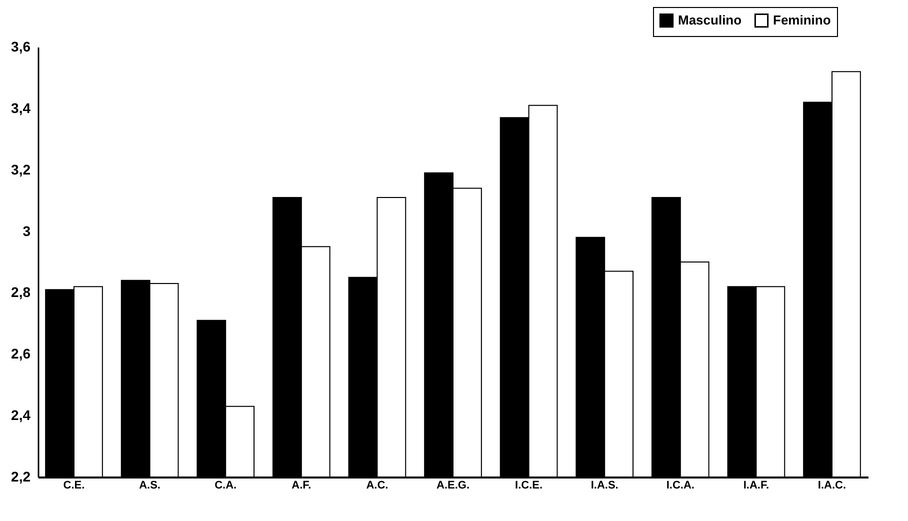 This screenshot has height=521, width=908. I want to click on x-tick-label: A.F., so click(302, 486).